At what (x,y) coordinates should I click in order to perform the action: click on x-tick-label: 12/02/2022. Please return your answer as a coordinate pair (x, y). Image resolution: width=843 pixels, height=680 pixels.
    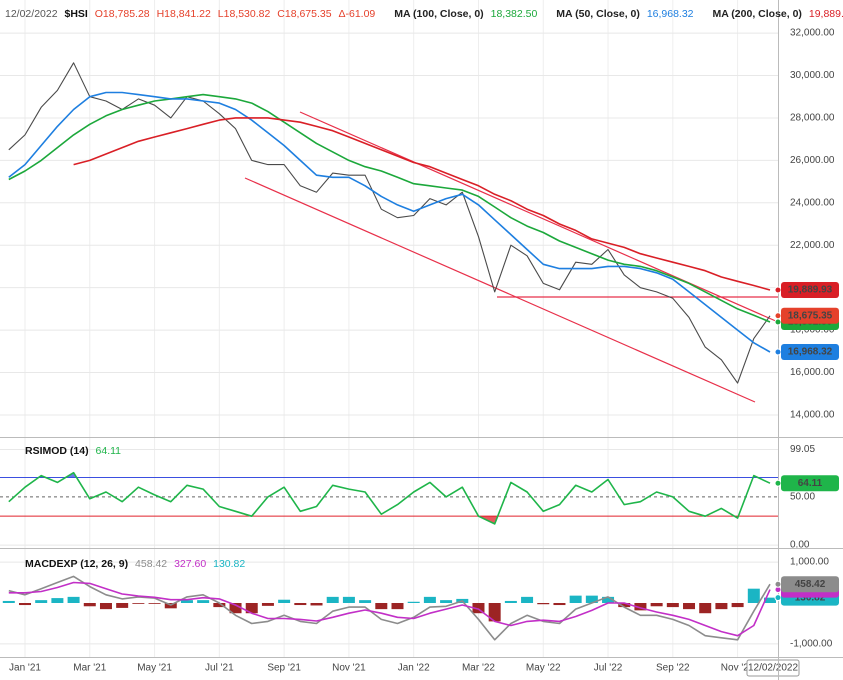
    Looking at the image, I should click on (773, 668).